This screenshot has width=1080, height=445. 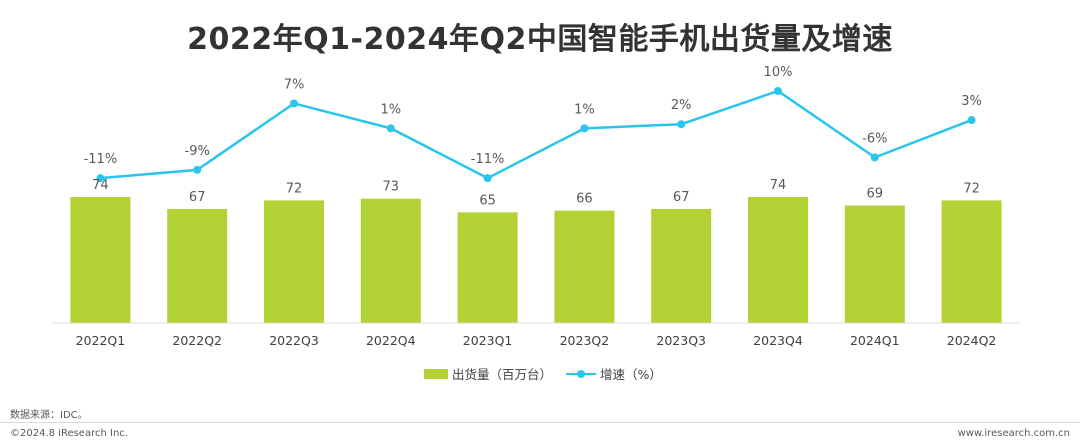 What do you see at coordinates (390, 260) in the screenshot?
I see `bar-2022Q4` at bounding box center [390, 260].